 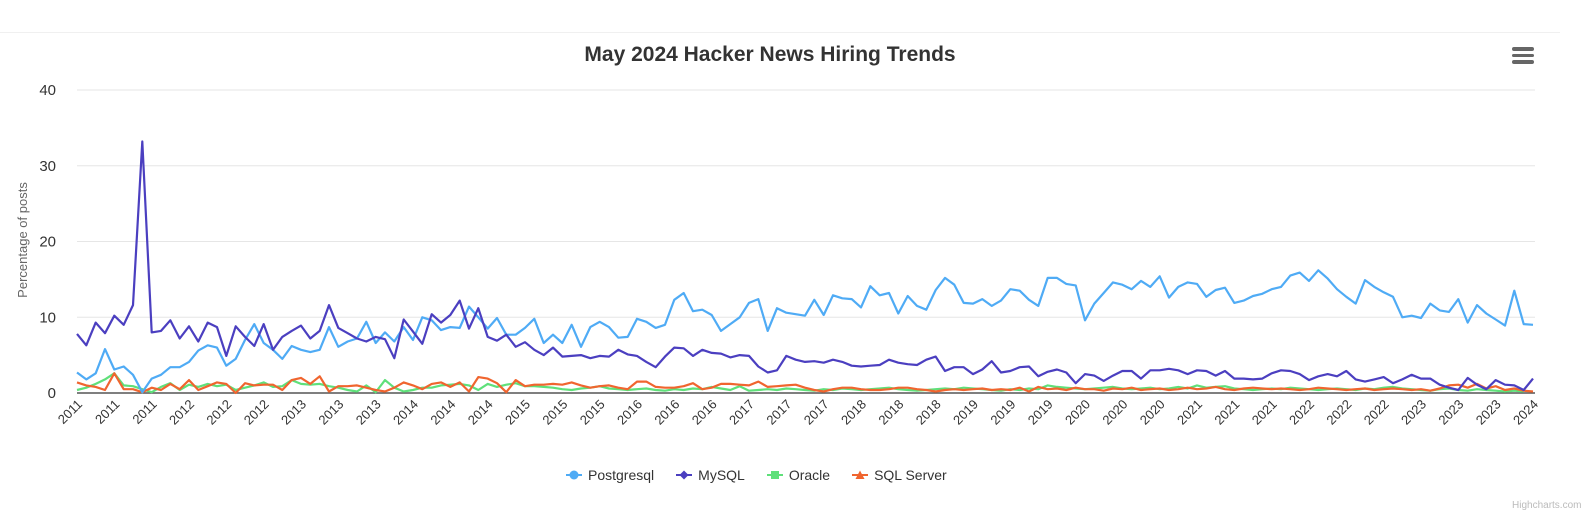 I want to click on legend-label: Postgresql, so click(x=621, y=475).